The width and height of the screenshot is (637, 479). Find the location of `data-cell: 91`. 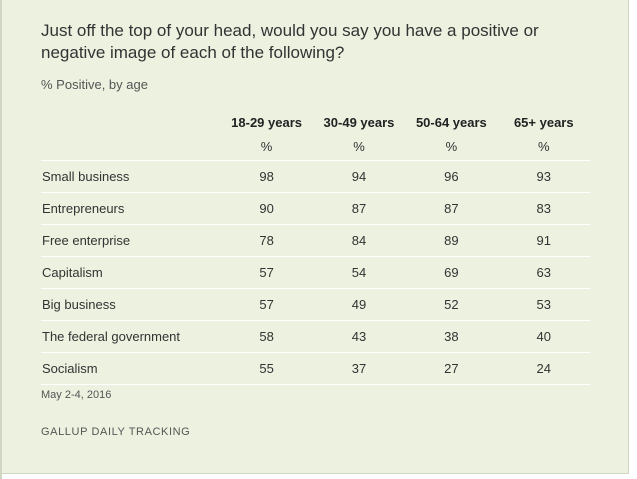

data-cell: 91 is located at coordinates (543, 240).